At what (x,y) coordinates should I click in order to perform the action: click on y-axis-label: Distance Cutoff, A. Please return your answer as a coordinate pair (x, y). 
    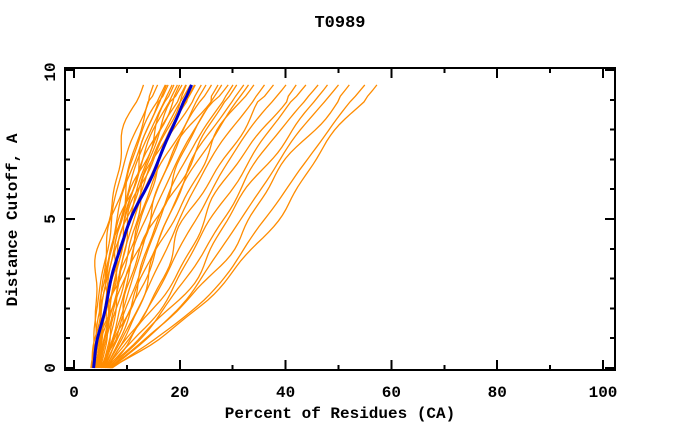
    Looking at the image, I should click on (13, 219).